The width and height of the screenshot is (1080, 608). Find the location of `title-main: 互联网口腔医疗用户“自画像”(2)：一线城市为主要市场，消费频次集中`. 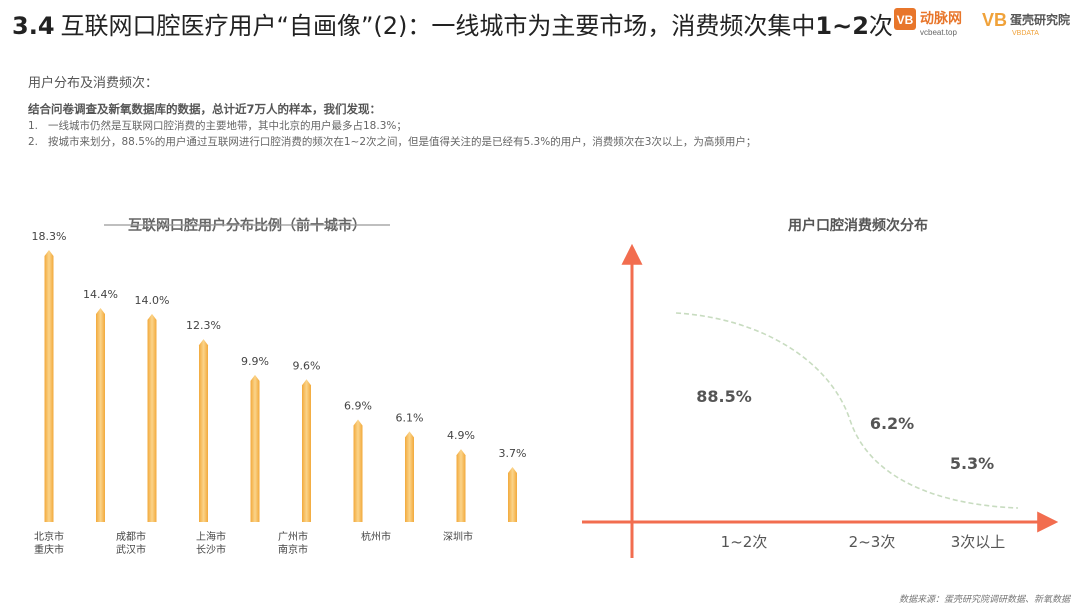

title-main: 互联网口腔医疗用户“自画像”(2)：一线城市为主要市场，消费频次集中 is located at coordinates (438, 26).